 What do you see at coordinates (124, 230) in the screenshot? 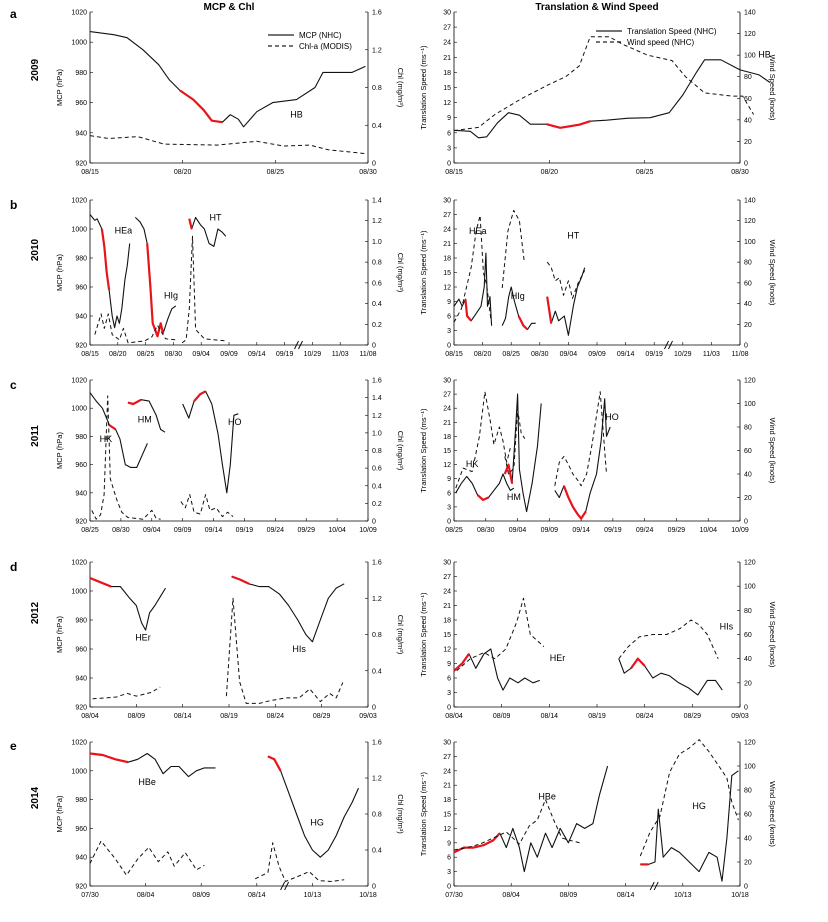
I see `storm-label: HEa` at bounding box center [124, 230].